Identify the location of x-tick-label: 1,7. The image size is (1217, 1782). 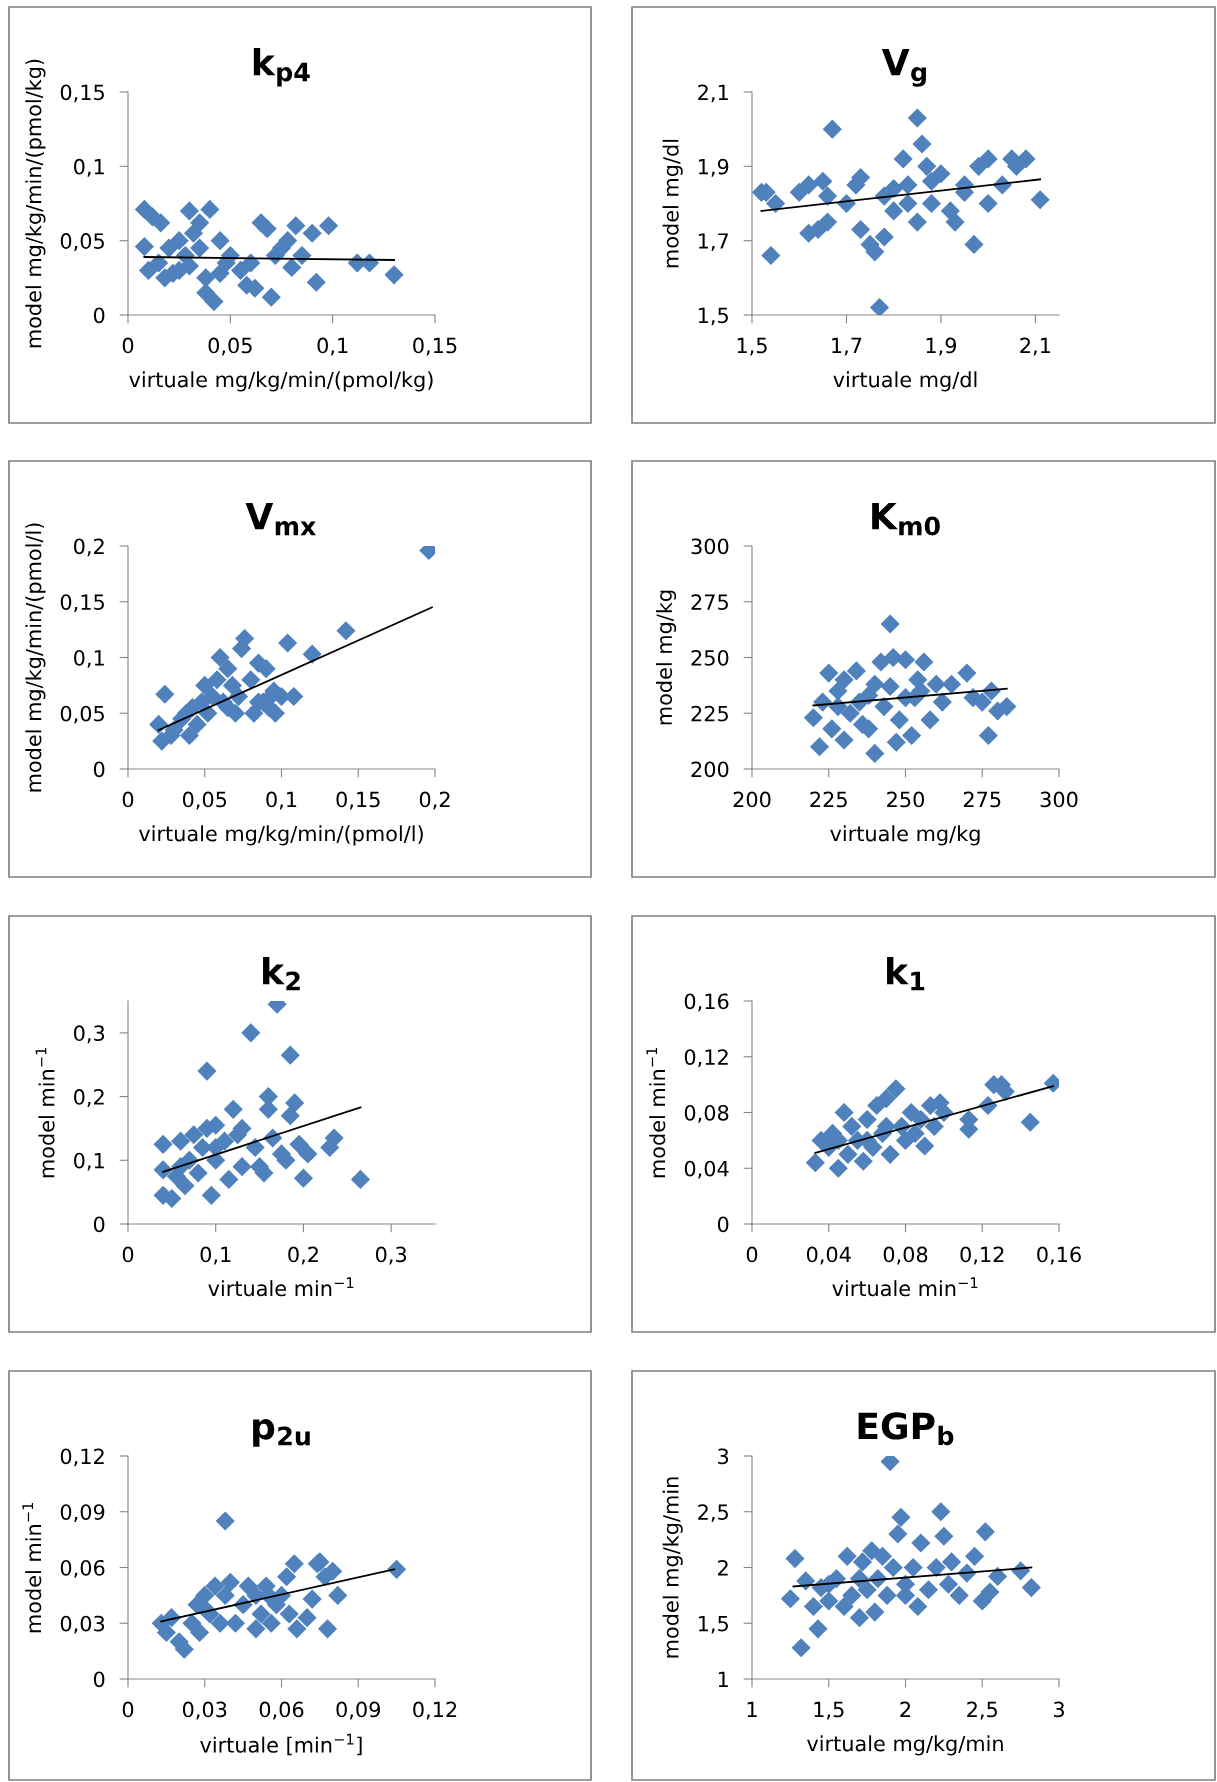
(847, 346).